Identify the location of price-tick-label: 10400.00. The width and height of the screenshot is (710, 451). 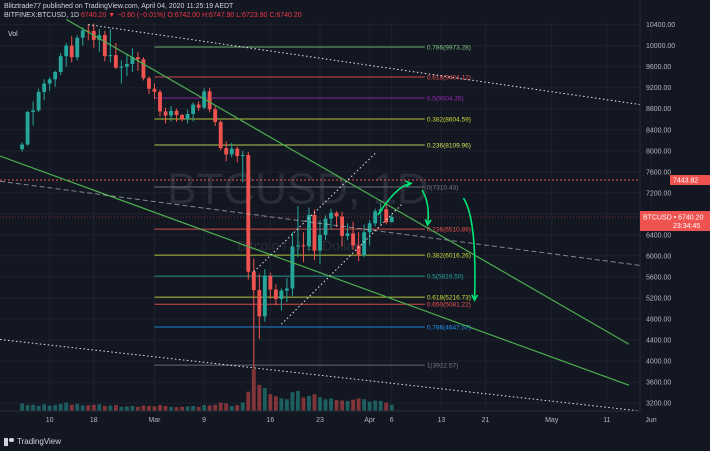
(660, 25).